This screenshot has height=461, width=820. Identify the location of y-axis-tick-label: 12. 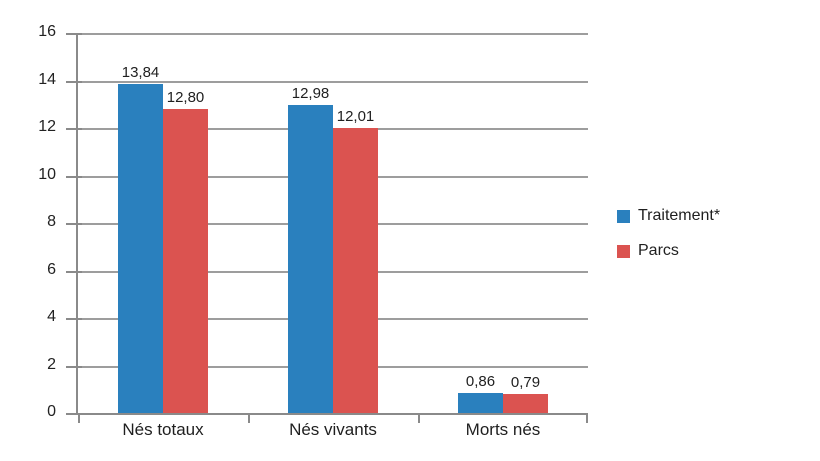
(47, 127).